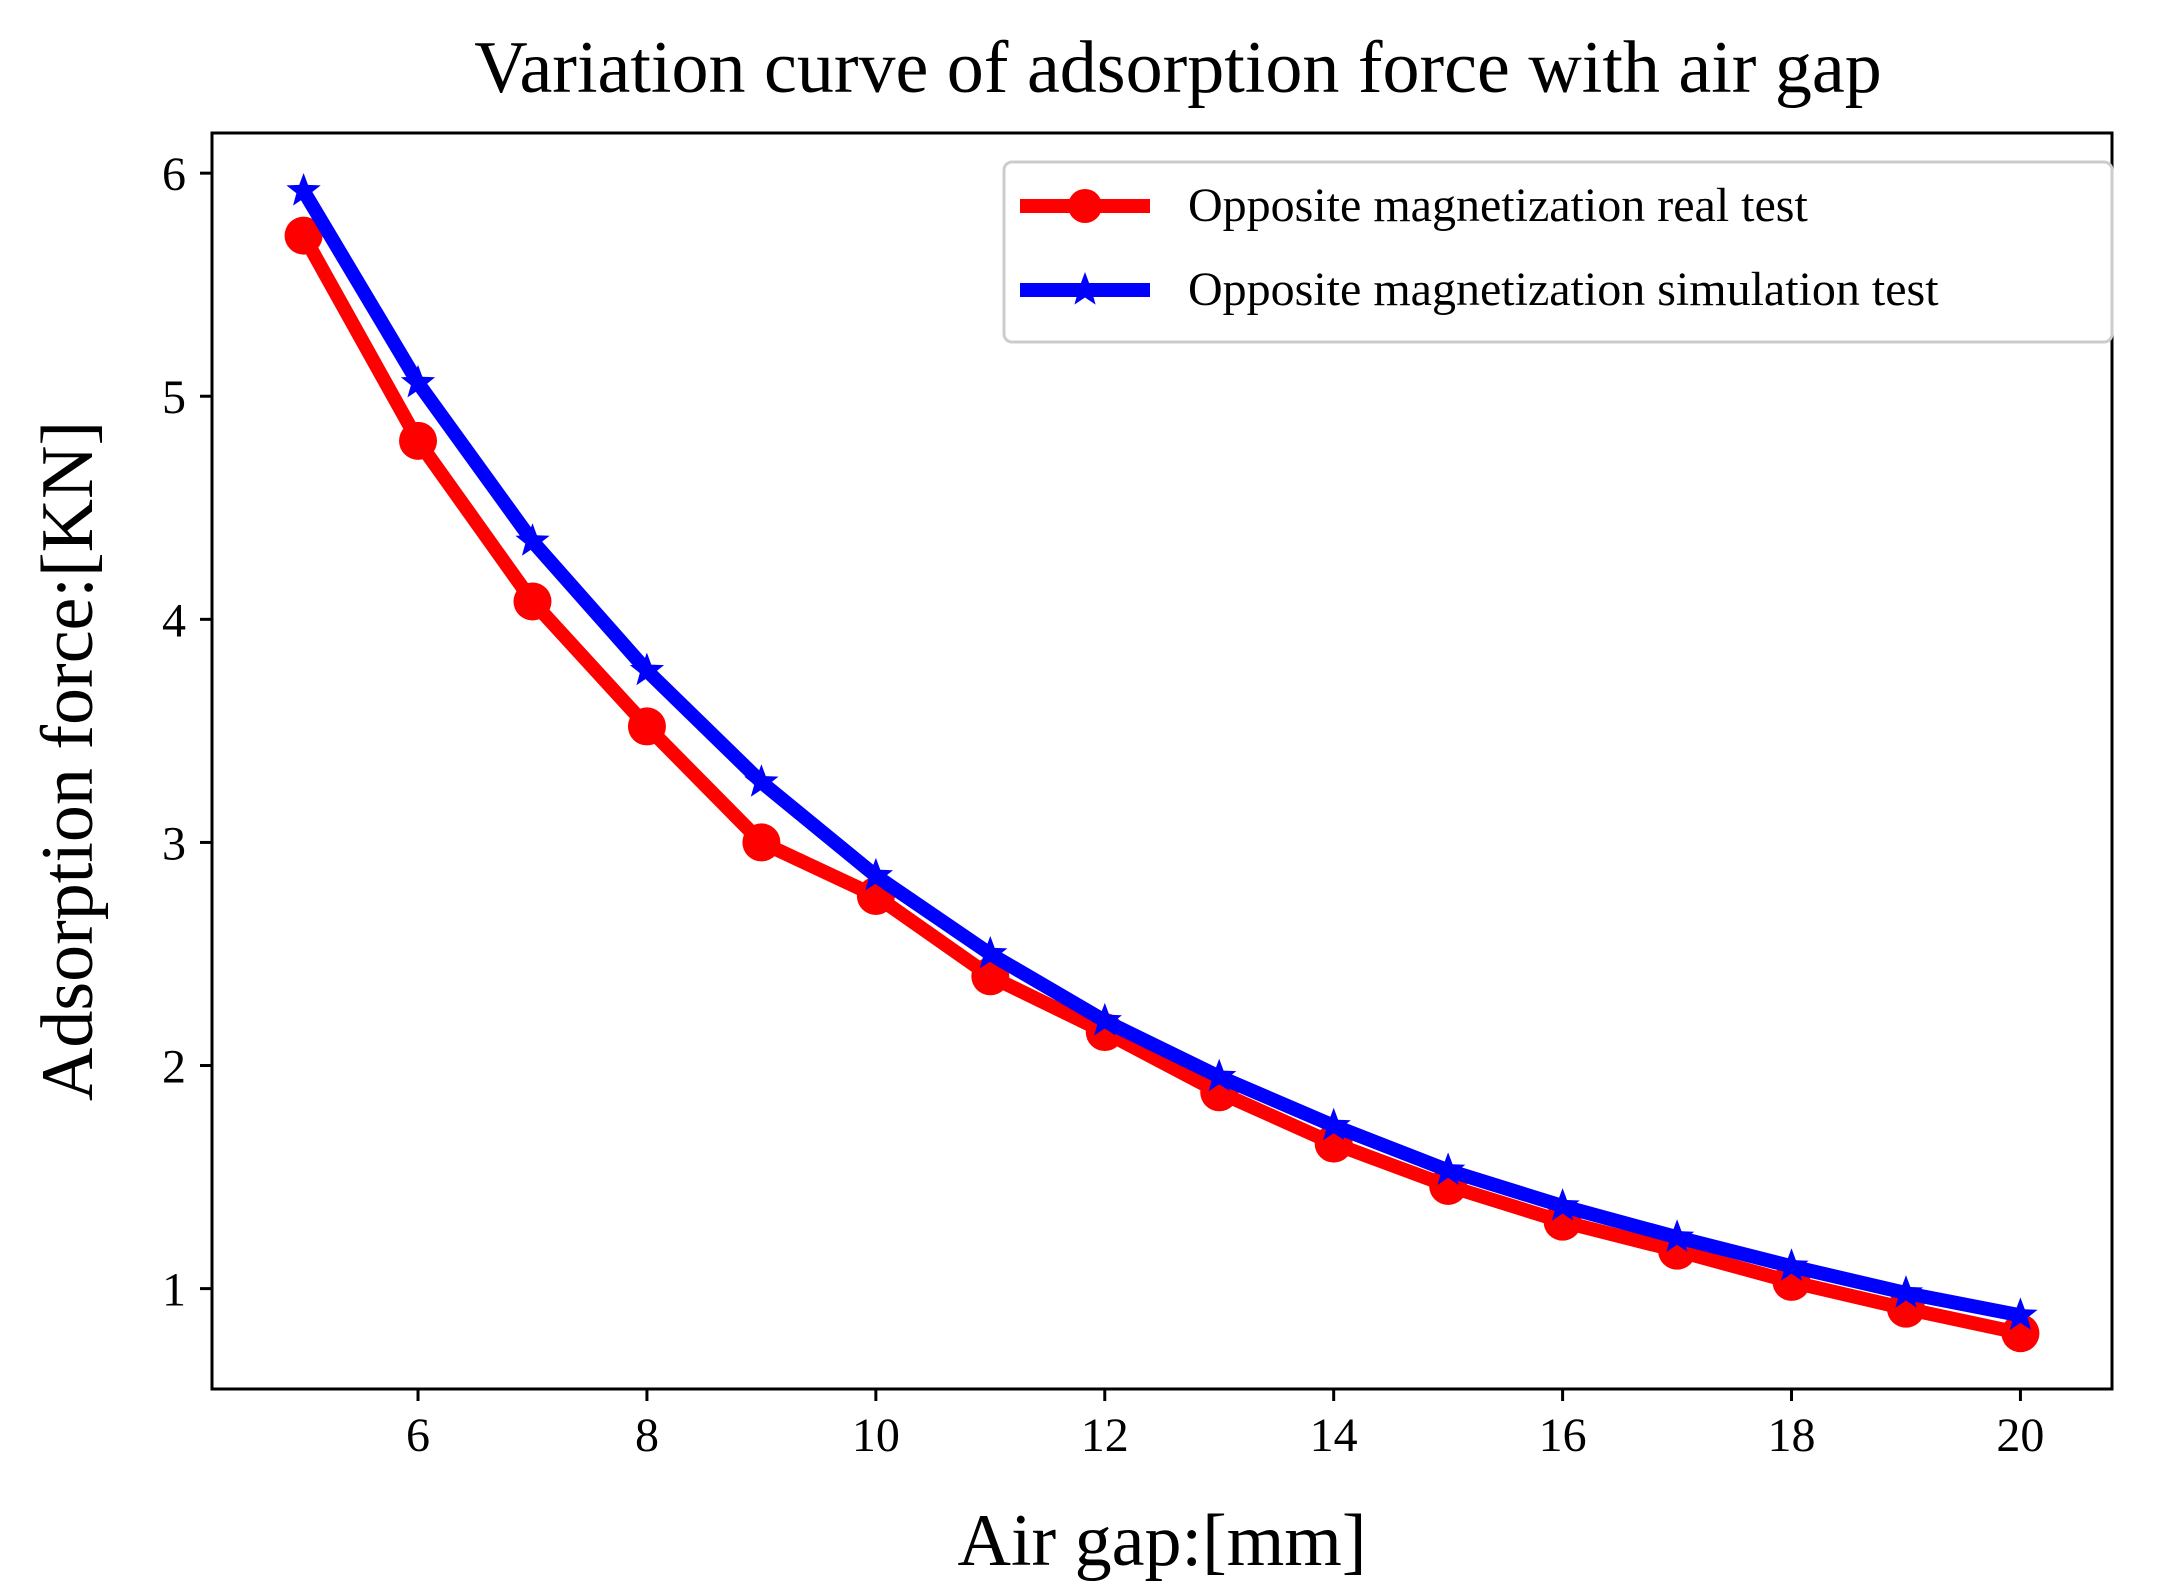 The width and height of the screenshot is (2162, 1596). Describe the element at coordinates (187, 732) in the screenshot. I see `y-axis: 1 2 3 4 5 6` at that location.